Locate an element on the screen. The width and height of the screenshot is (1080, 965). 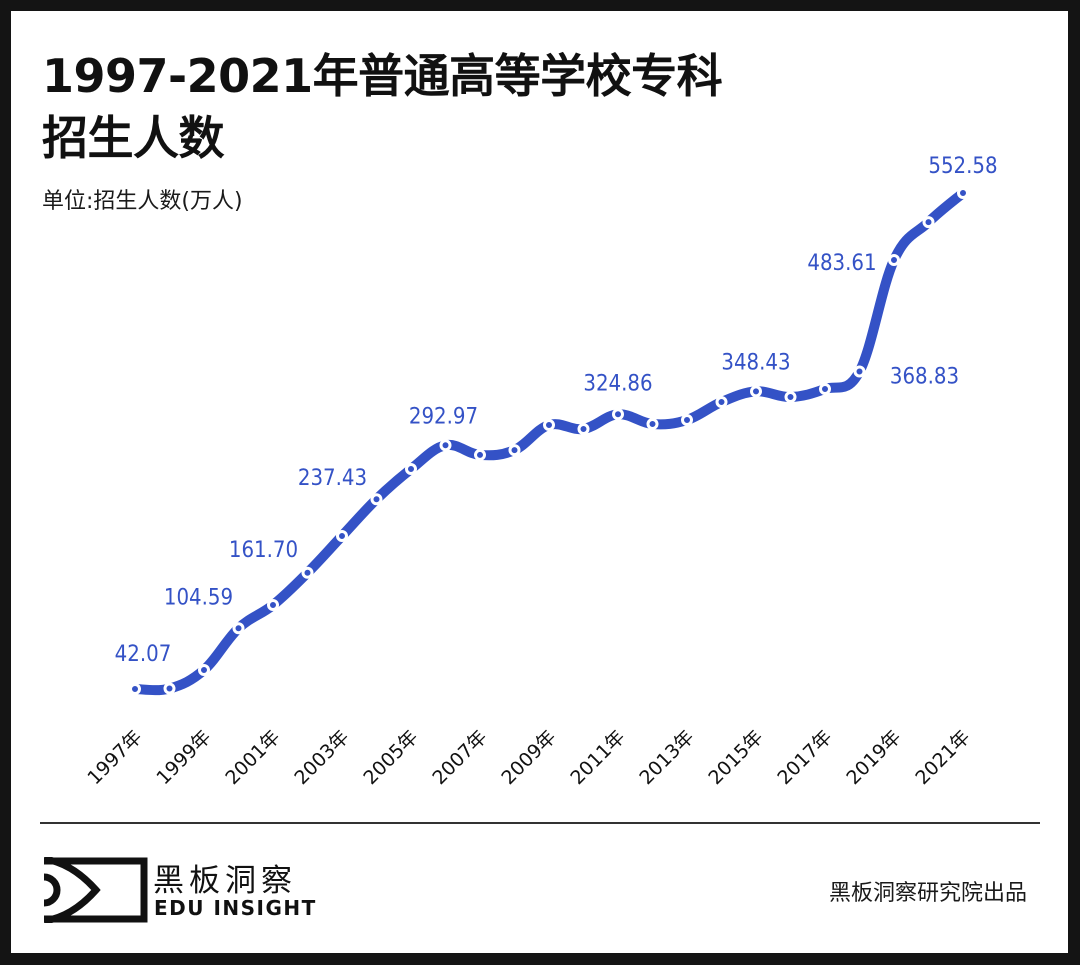
chart-title: 1997-2021年普通高等学校专科 招生人数 is located at coordinates (382, 107).